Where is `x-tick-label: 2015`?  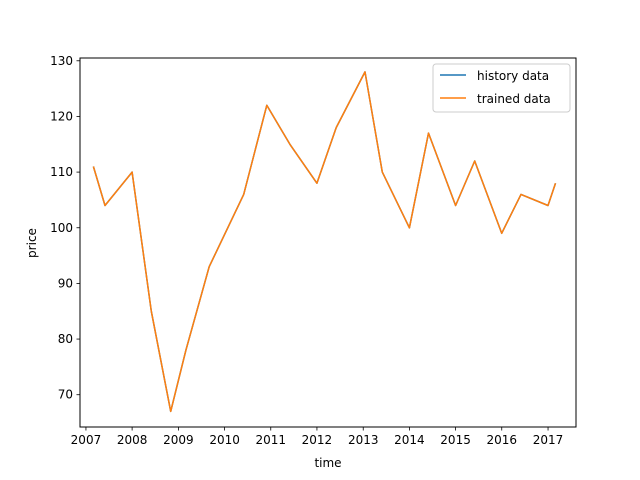
x-tick-label: 2015 is located at coordinates (455, 440).